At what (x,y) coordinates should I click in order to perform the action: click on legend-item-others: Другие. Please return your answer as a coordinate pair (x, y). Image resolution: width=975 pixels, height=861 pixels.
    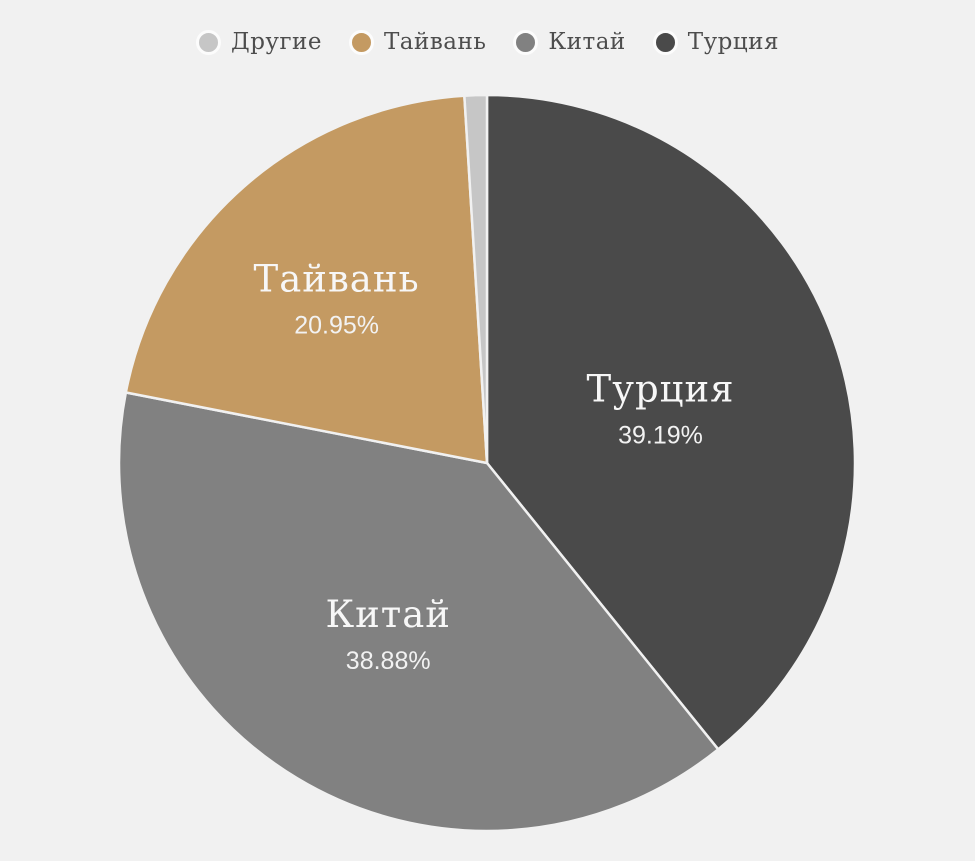
    Looking at the image, I should click on (259, 42).